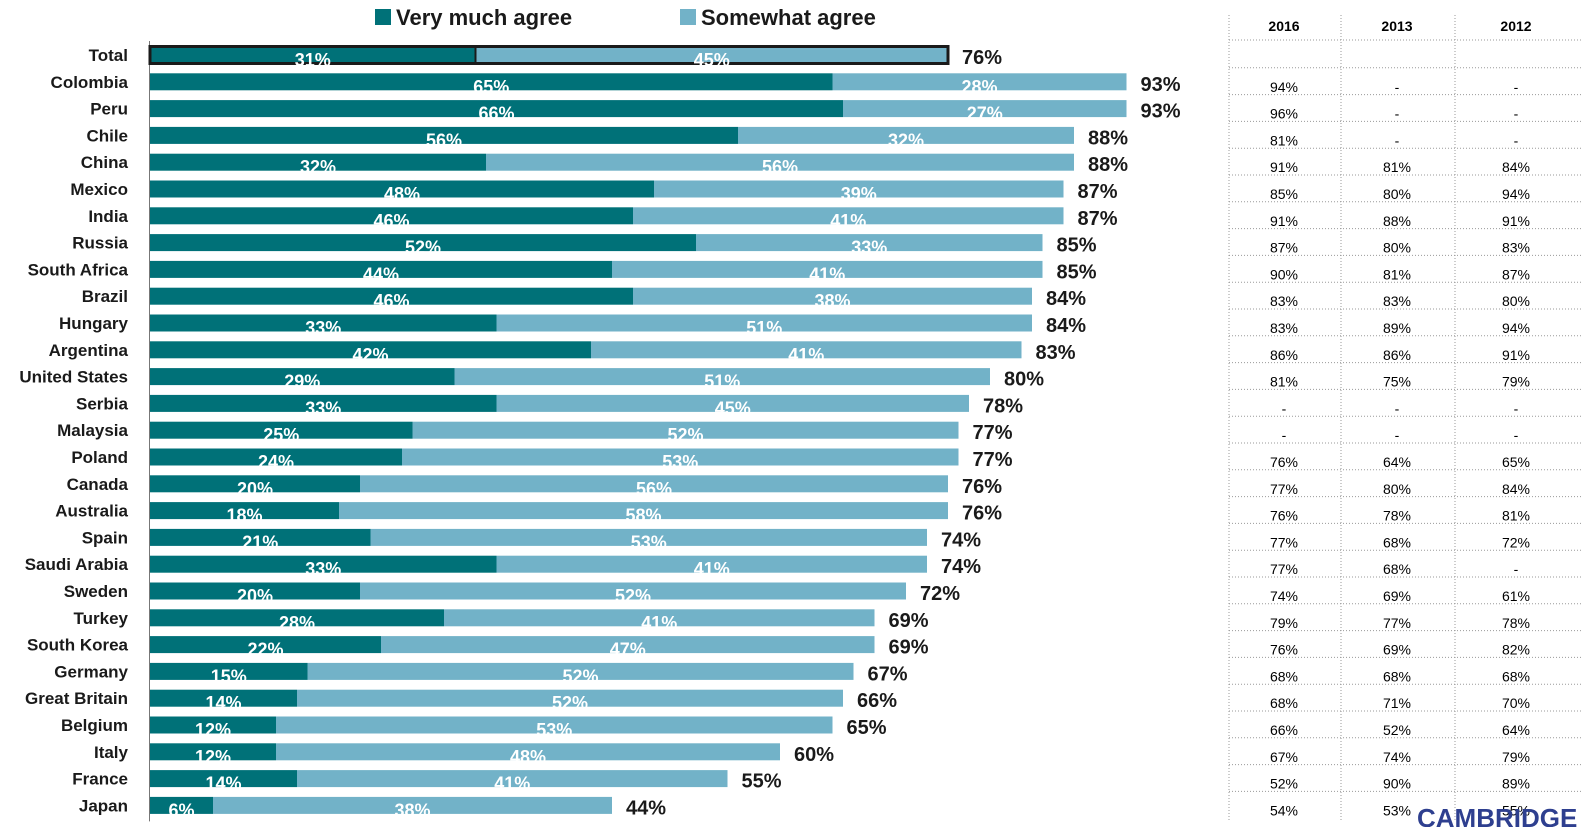 The image size is (1581, 827). Describe the element at coordinates (1397, 355) in the screenshot. I see `table-cell: 86%` at that location.